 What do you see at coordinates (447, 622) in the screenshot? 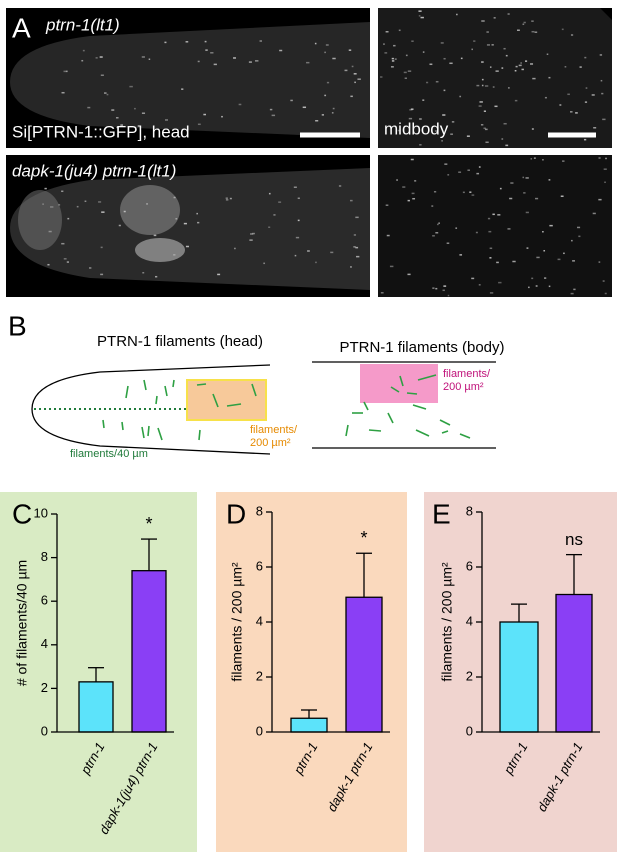
I see `y-axis-label: filaments / 200 µm²` at bounding box center [447, 622].